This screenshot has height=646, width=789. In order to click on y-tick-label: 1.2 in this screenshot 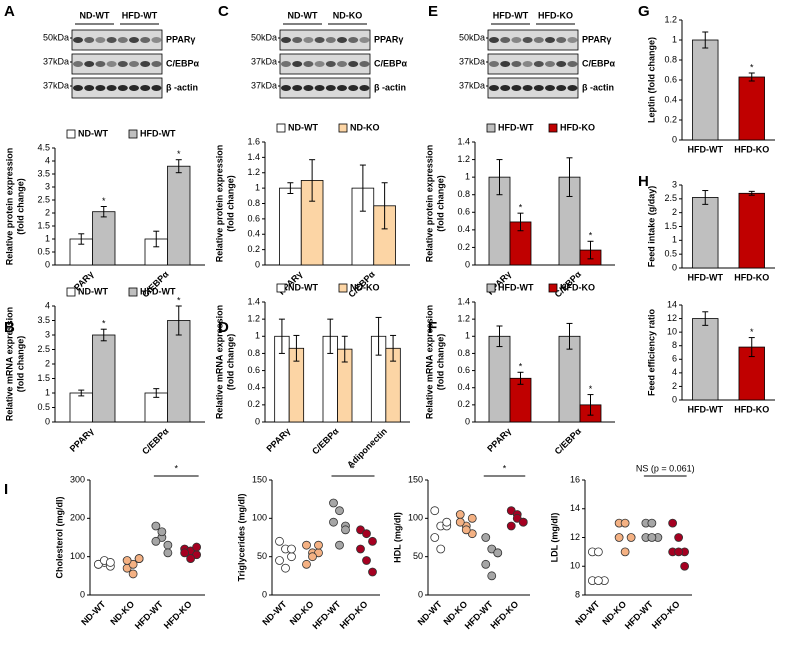, I will do `click(253, 319)`.